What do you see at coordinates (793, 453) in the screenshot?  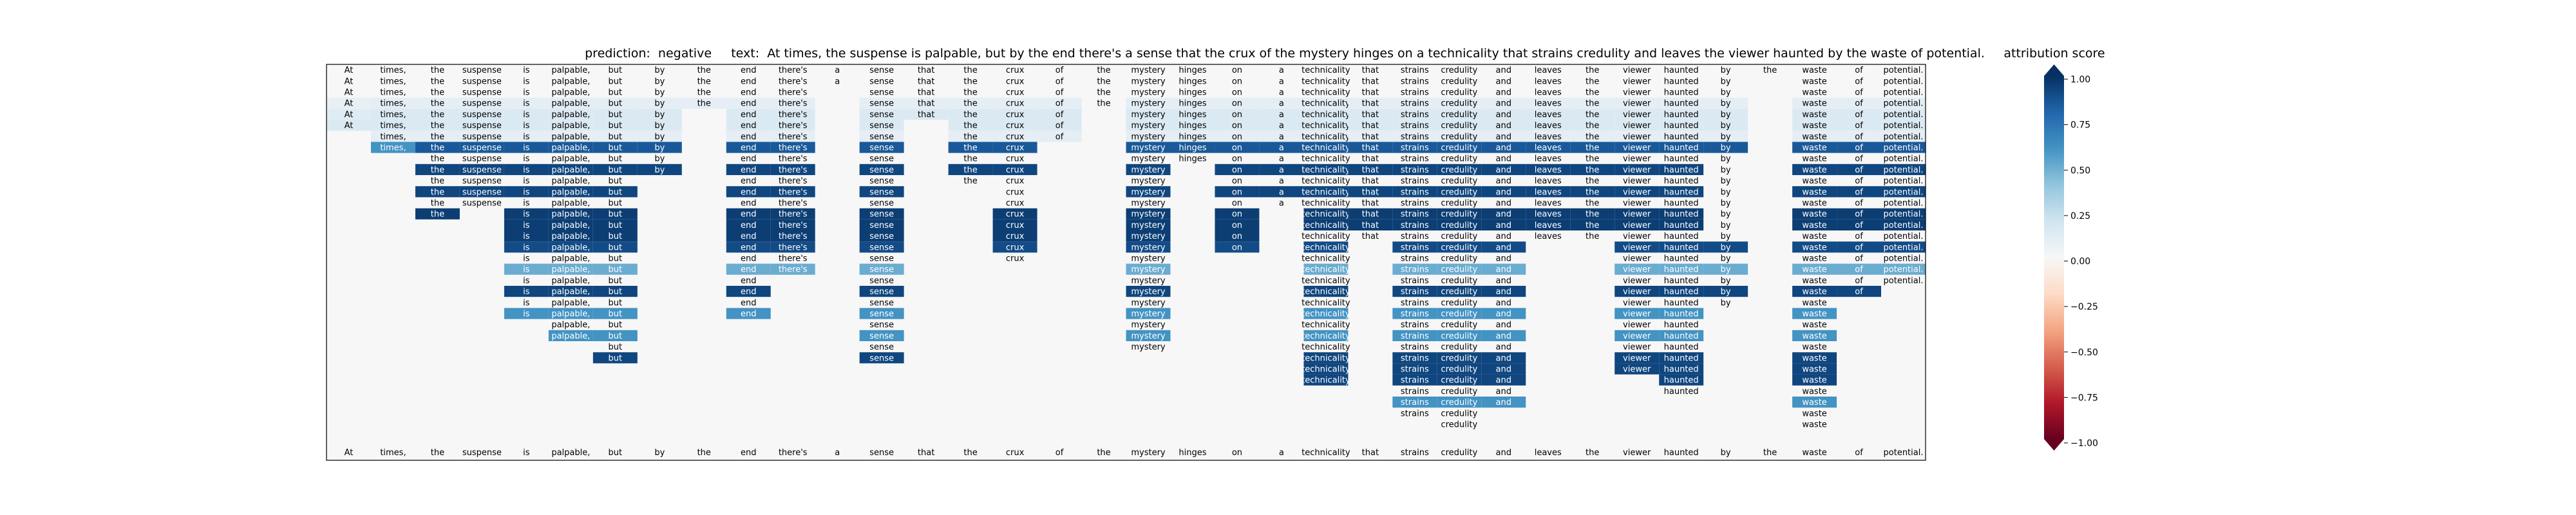 I see `x-tick-label: there's` at bounding box center [793, 453].